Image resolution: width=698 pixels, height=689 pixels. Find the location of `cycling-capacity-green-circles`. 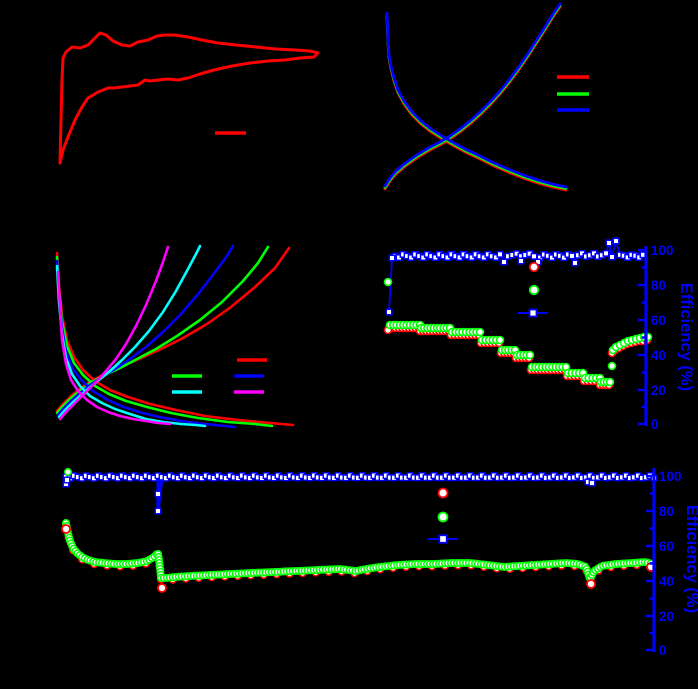

cycling-capacity-green-circles is located at coordinates (358, 525).